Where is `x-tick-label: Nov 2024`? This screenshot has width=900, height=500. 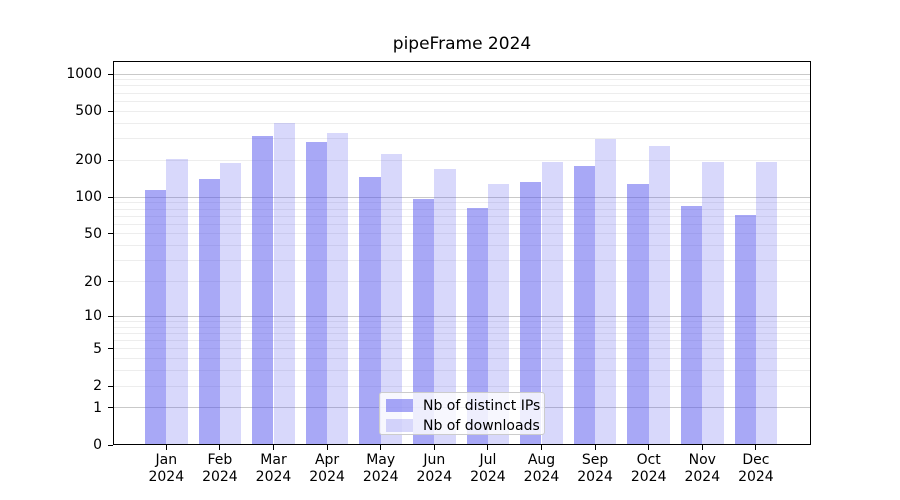 x-tick-label: Nov 2024 is located at coordinates (702, 469).